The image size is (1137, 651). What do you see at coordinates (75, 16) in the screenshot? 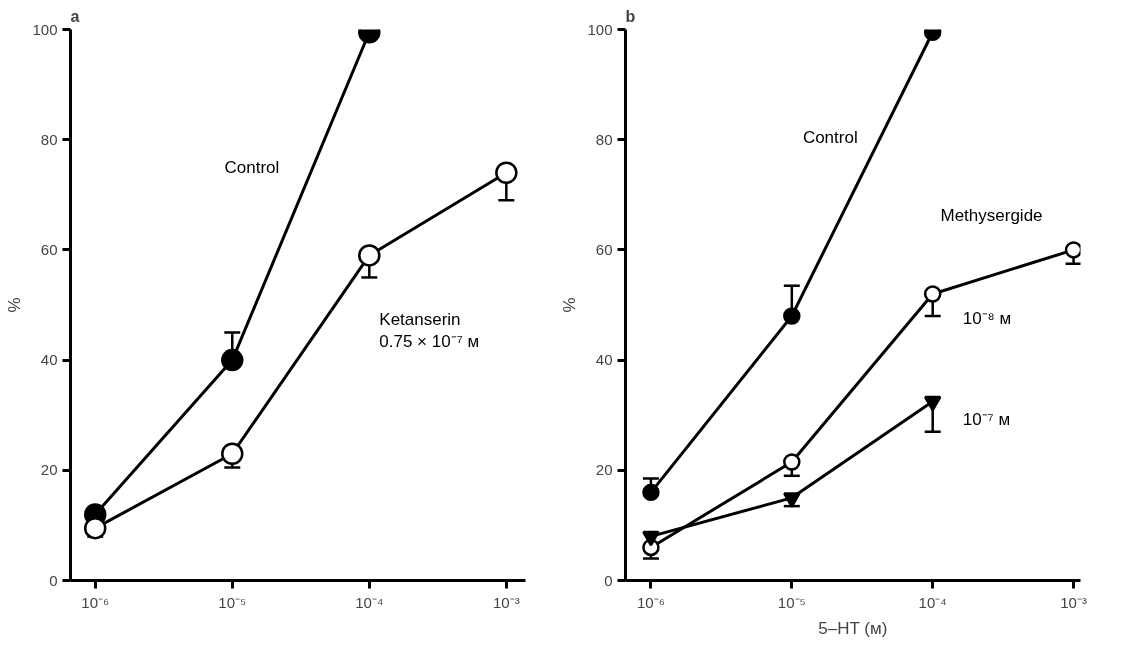
I see `chart-title: a` at bounding box center [75, 16].